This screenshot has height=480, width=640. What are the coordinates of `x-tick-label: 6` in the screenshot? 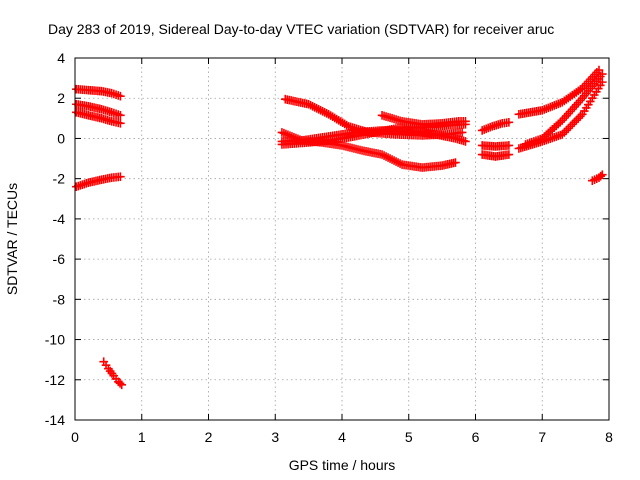 It's located at (476, 437).